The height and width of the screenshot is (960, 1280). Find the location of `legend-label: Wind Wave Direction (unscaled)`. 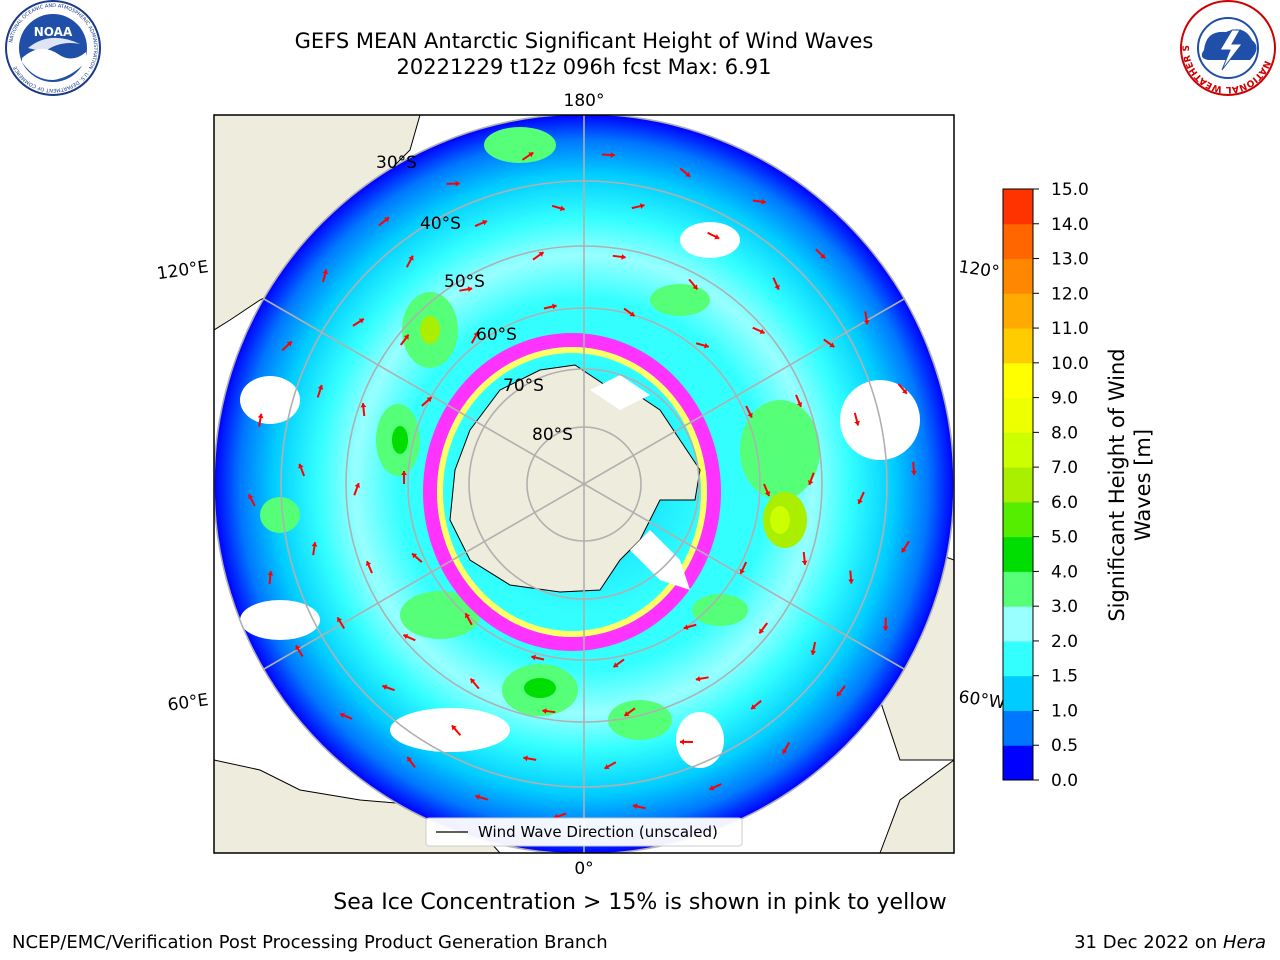

legend-label: Wind Wave Direction (unscaled) is located at coordinates (598, 832).